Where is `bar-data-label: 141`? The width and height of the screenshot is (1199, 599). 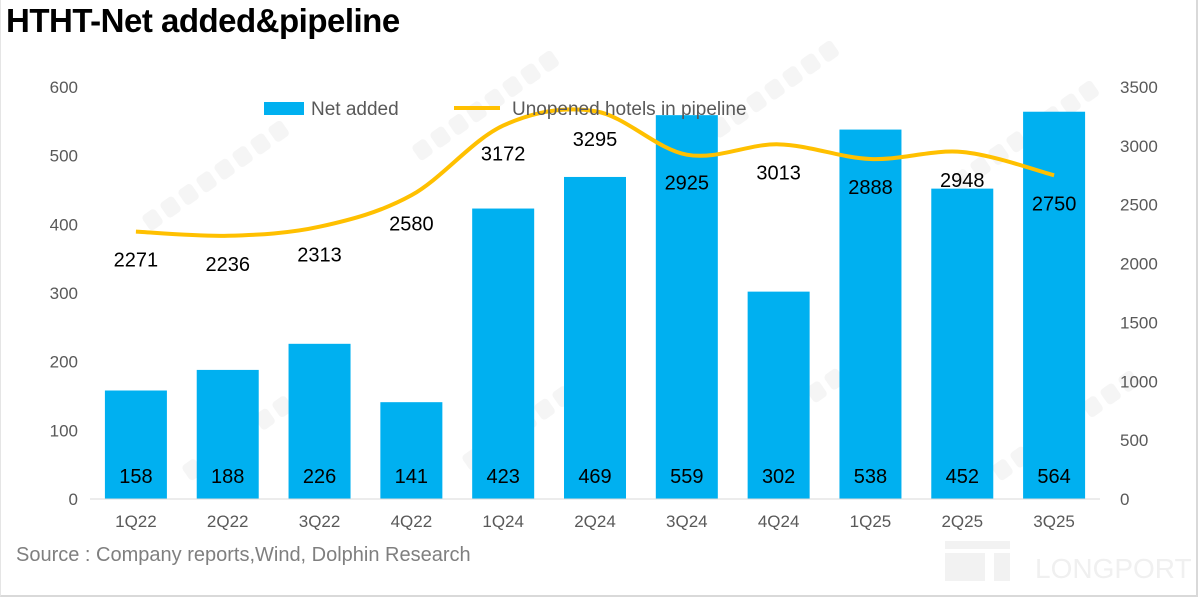
bar-data-label: 141 is located at coordinates (411, 477).